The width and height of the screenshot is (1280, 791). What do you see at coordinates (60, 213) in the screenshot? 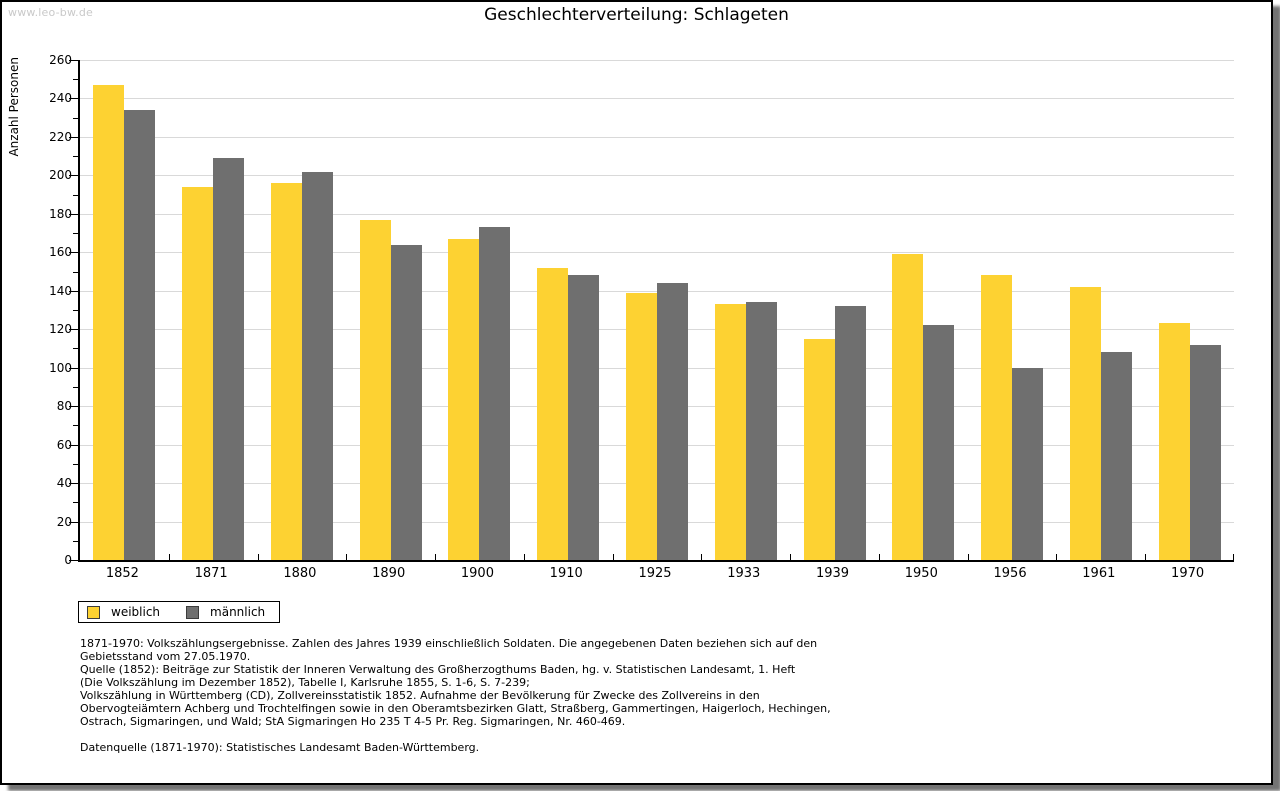
I see `y-tick-label: 180` at bounding box center [60, 213].